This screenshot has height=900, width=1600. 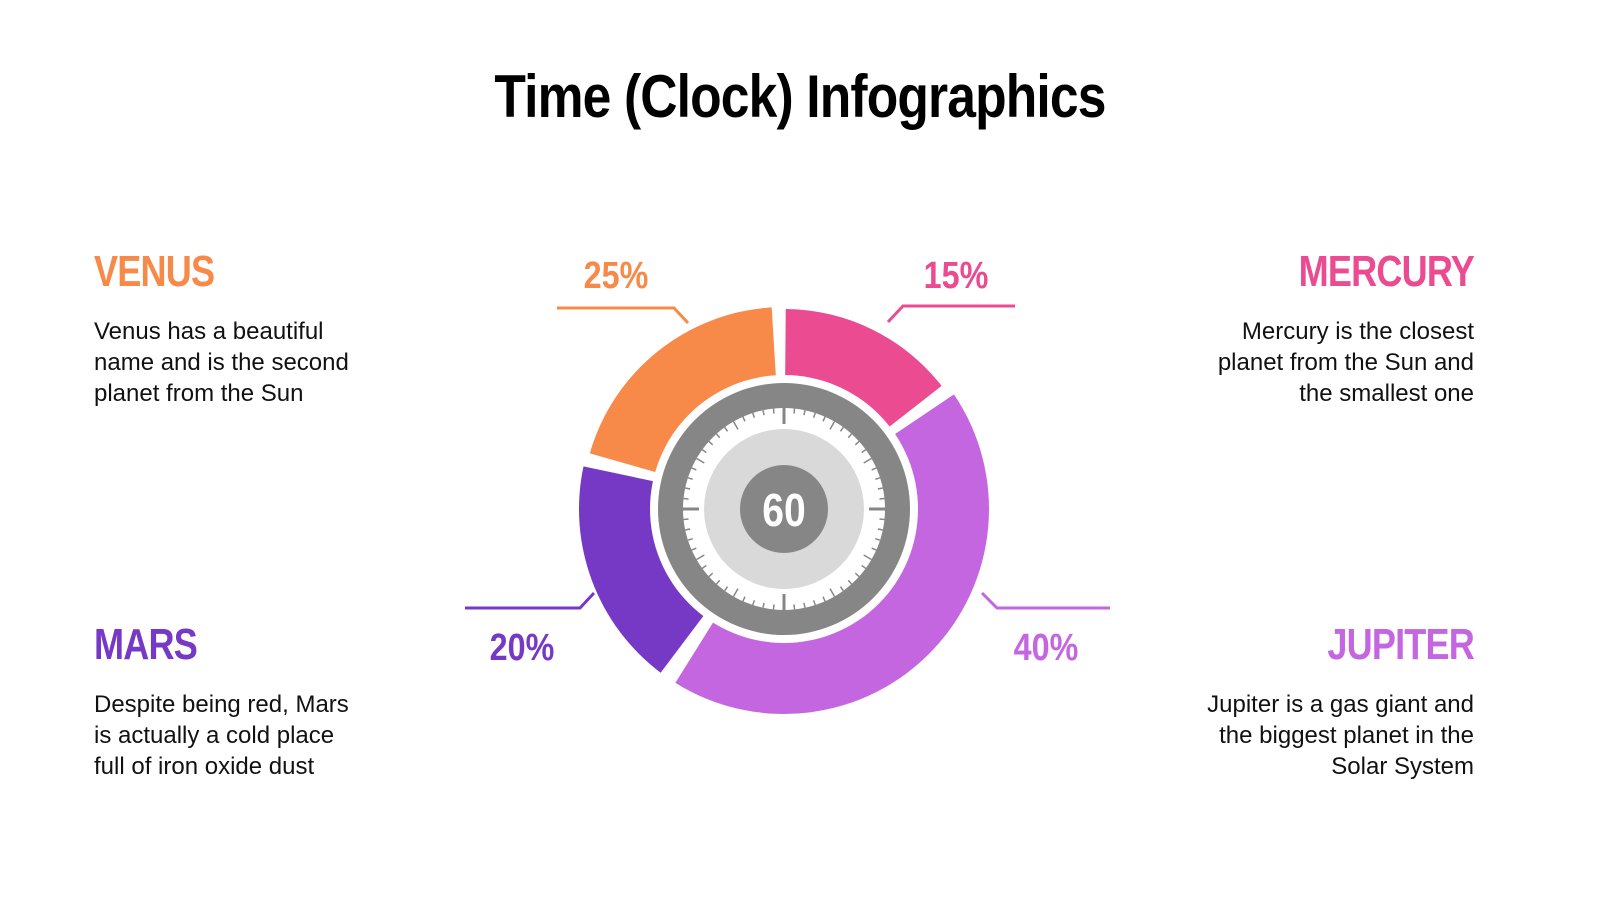 I want to click on center-label: 60, so click(x=783, y=511).